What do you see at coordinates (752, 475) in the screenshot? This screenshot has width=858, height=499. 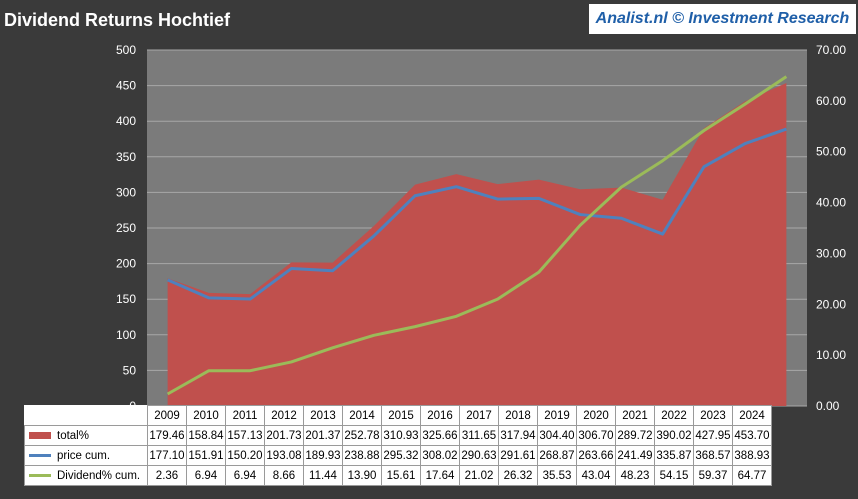 I see `data-label: 64.77` at bounding box center [752, 475].